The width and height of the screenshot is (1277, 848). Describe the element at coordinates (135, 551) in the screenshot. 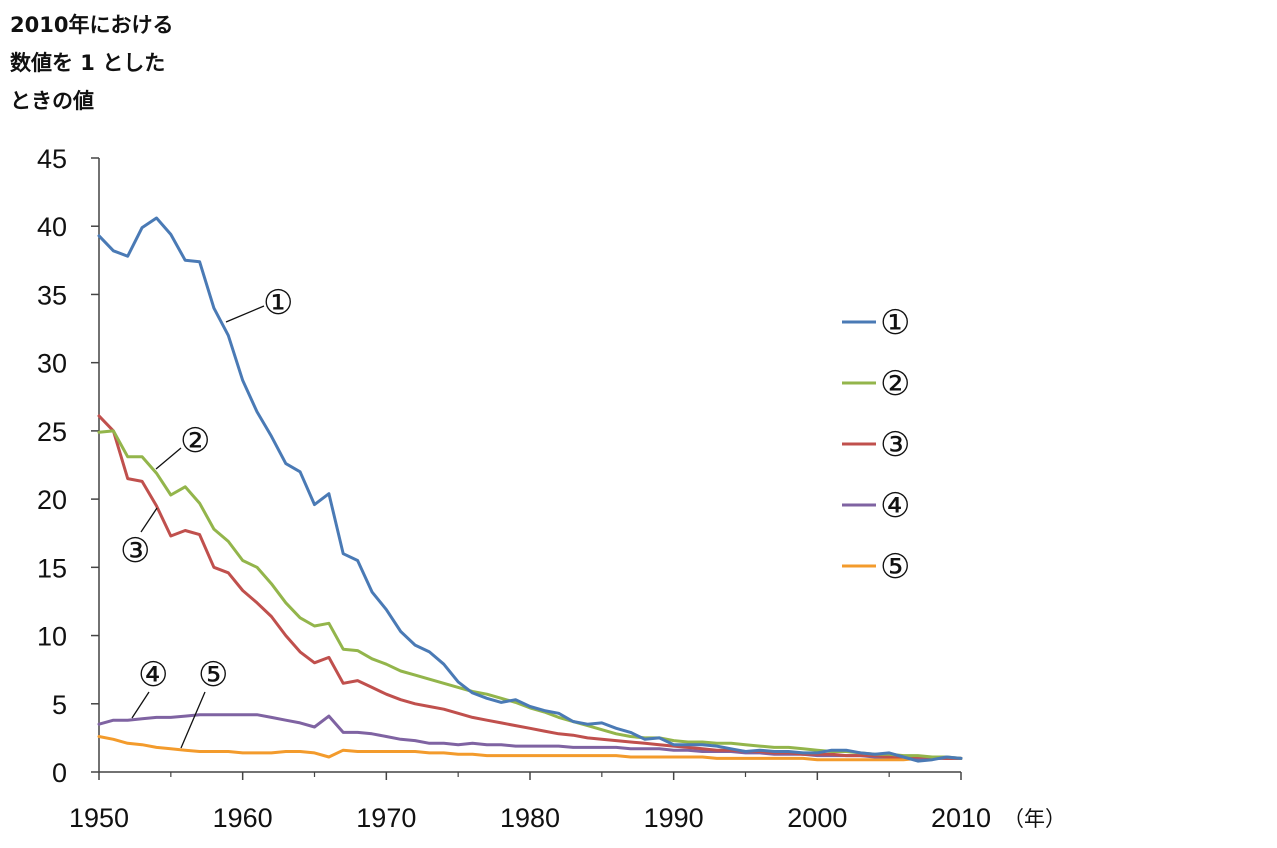

I see `annotation-label-3: ③` at that location.